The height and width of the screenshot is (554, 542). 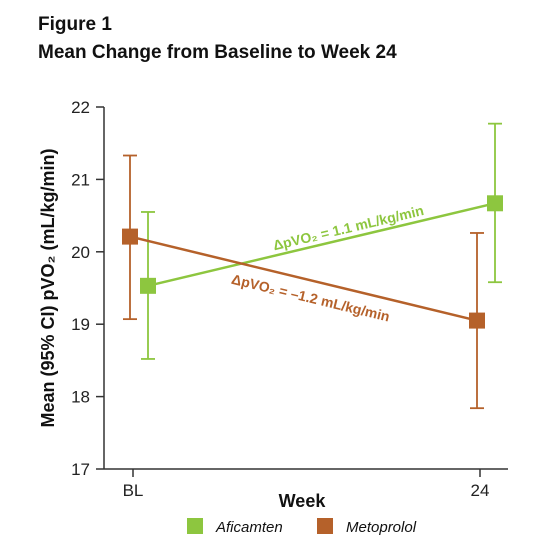 I want to click on legend-label: Aficamten, so click(x=249, y=527).